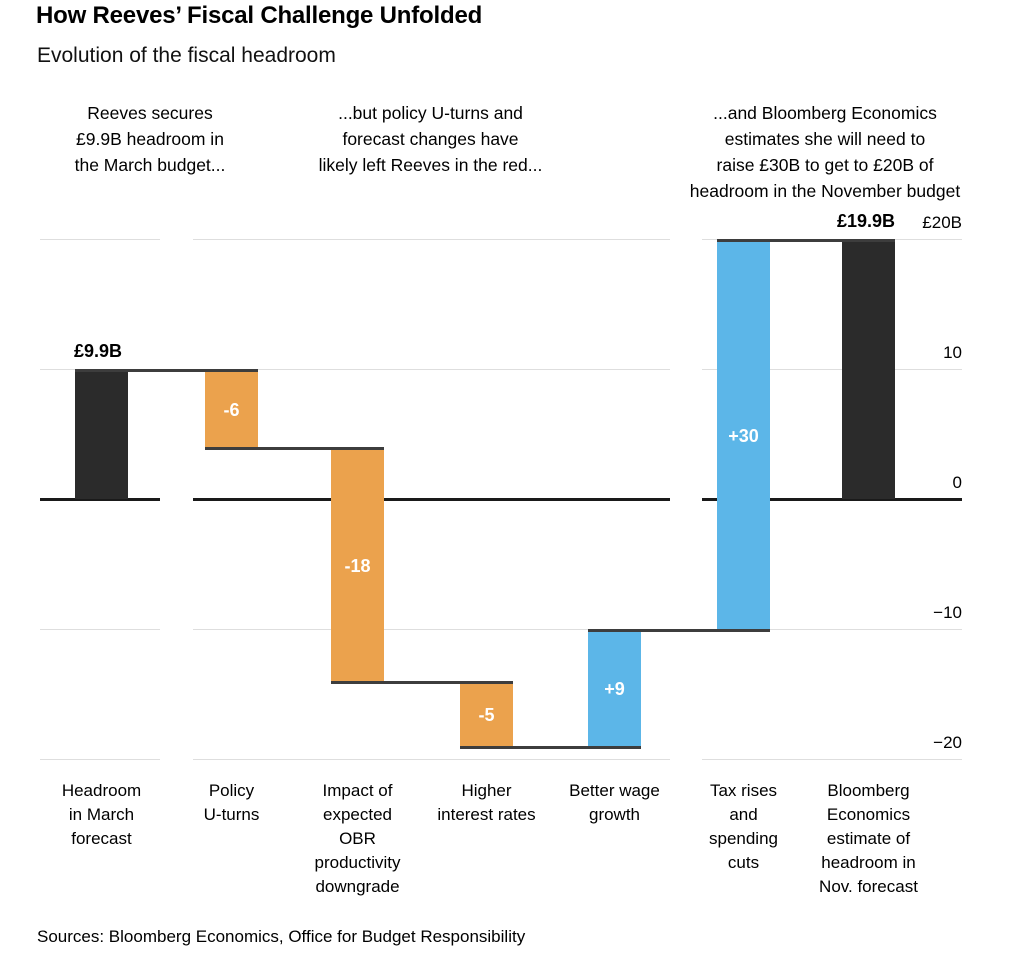 The width and height of the screenshot is (1011, 966). What do you see at coordinates (614, 802) in the screenshot?
I see `category-label-5: Better wage growth` at bounding box center [614, 802].